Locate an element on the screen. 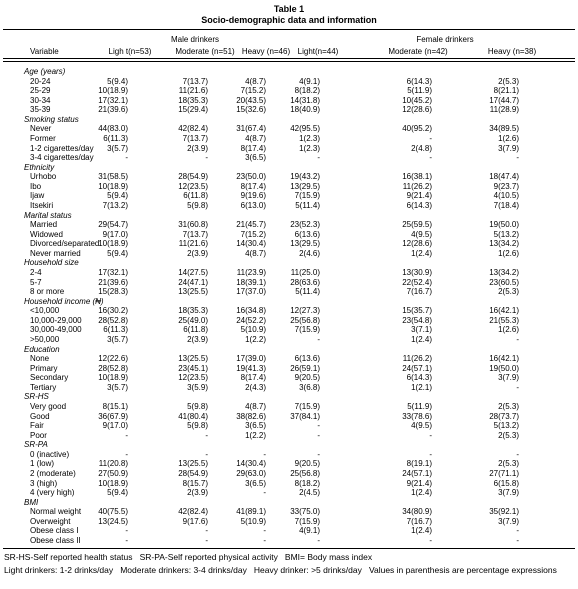 This screenshot has height=589, width=578. cell: 4(8.7) is located at coordinates (255, 81).